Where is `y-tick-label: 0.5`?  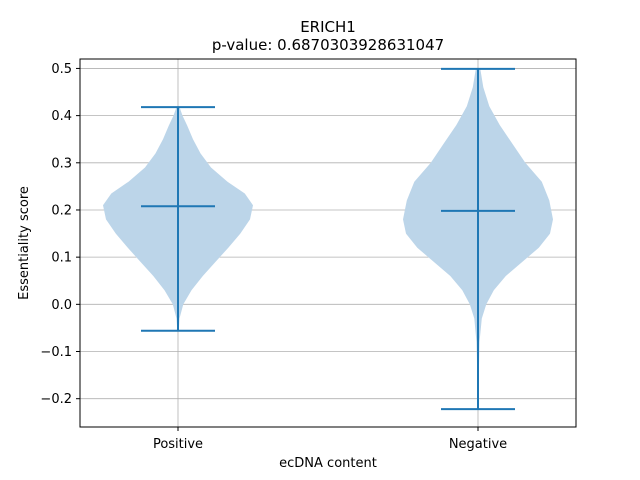 y-tick-label: 0.5 is located at coordinates (61, 69).